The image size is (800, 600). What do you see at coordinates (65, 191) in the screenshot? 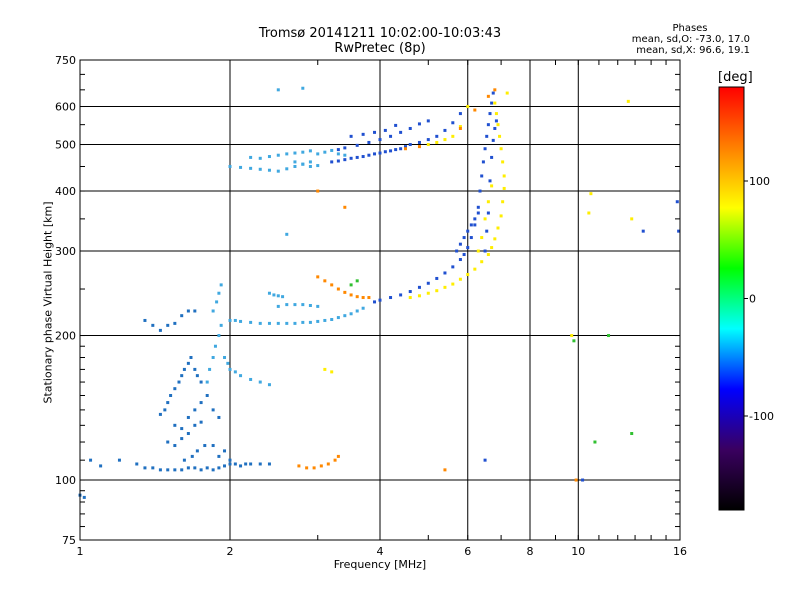
I see `y-tick-label: 400` at bounding box center [65, 191].